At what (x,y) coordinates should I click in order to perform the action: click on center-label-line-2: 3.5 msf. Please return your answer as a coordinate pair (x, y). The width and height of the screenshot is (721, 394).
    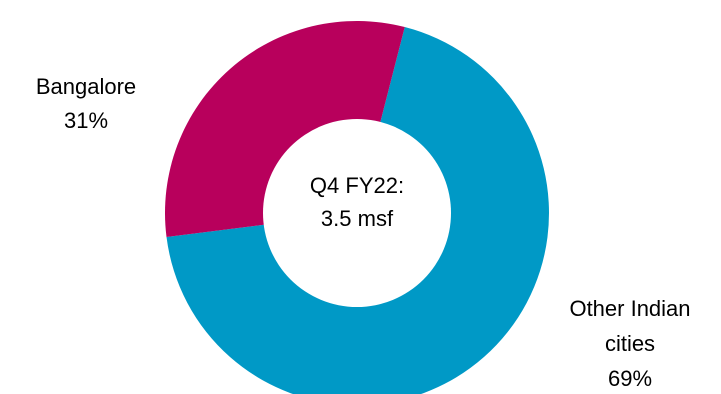
    Looking at the image, I should click on (357, 218).